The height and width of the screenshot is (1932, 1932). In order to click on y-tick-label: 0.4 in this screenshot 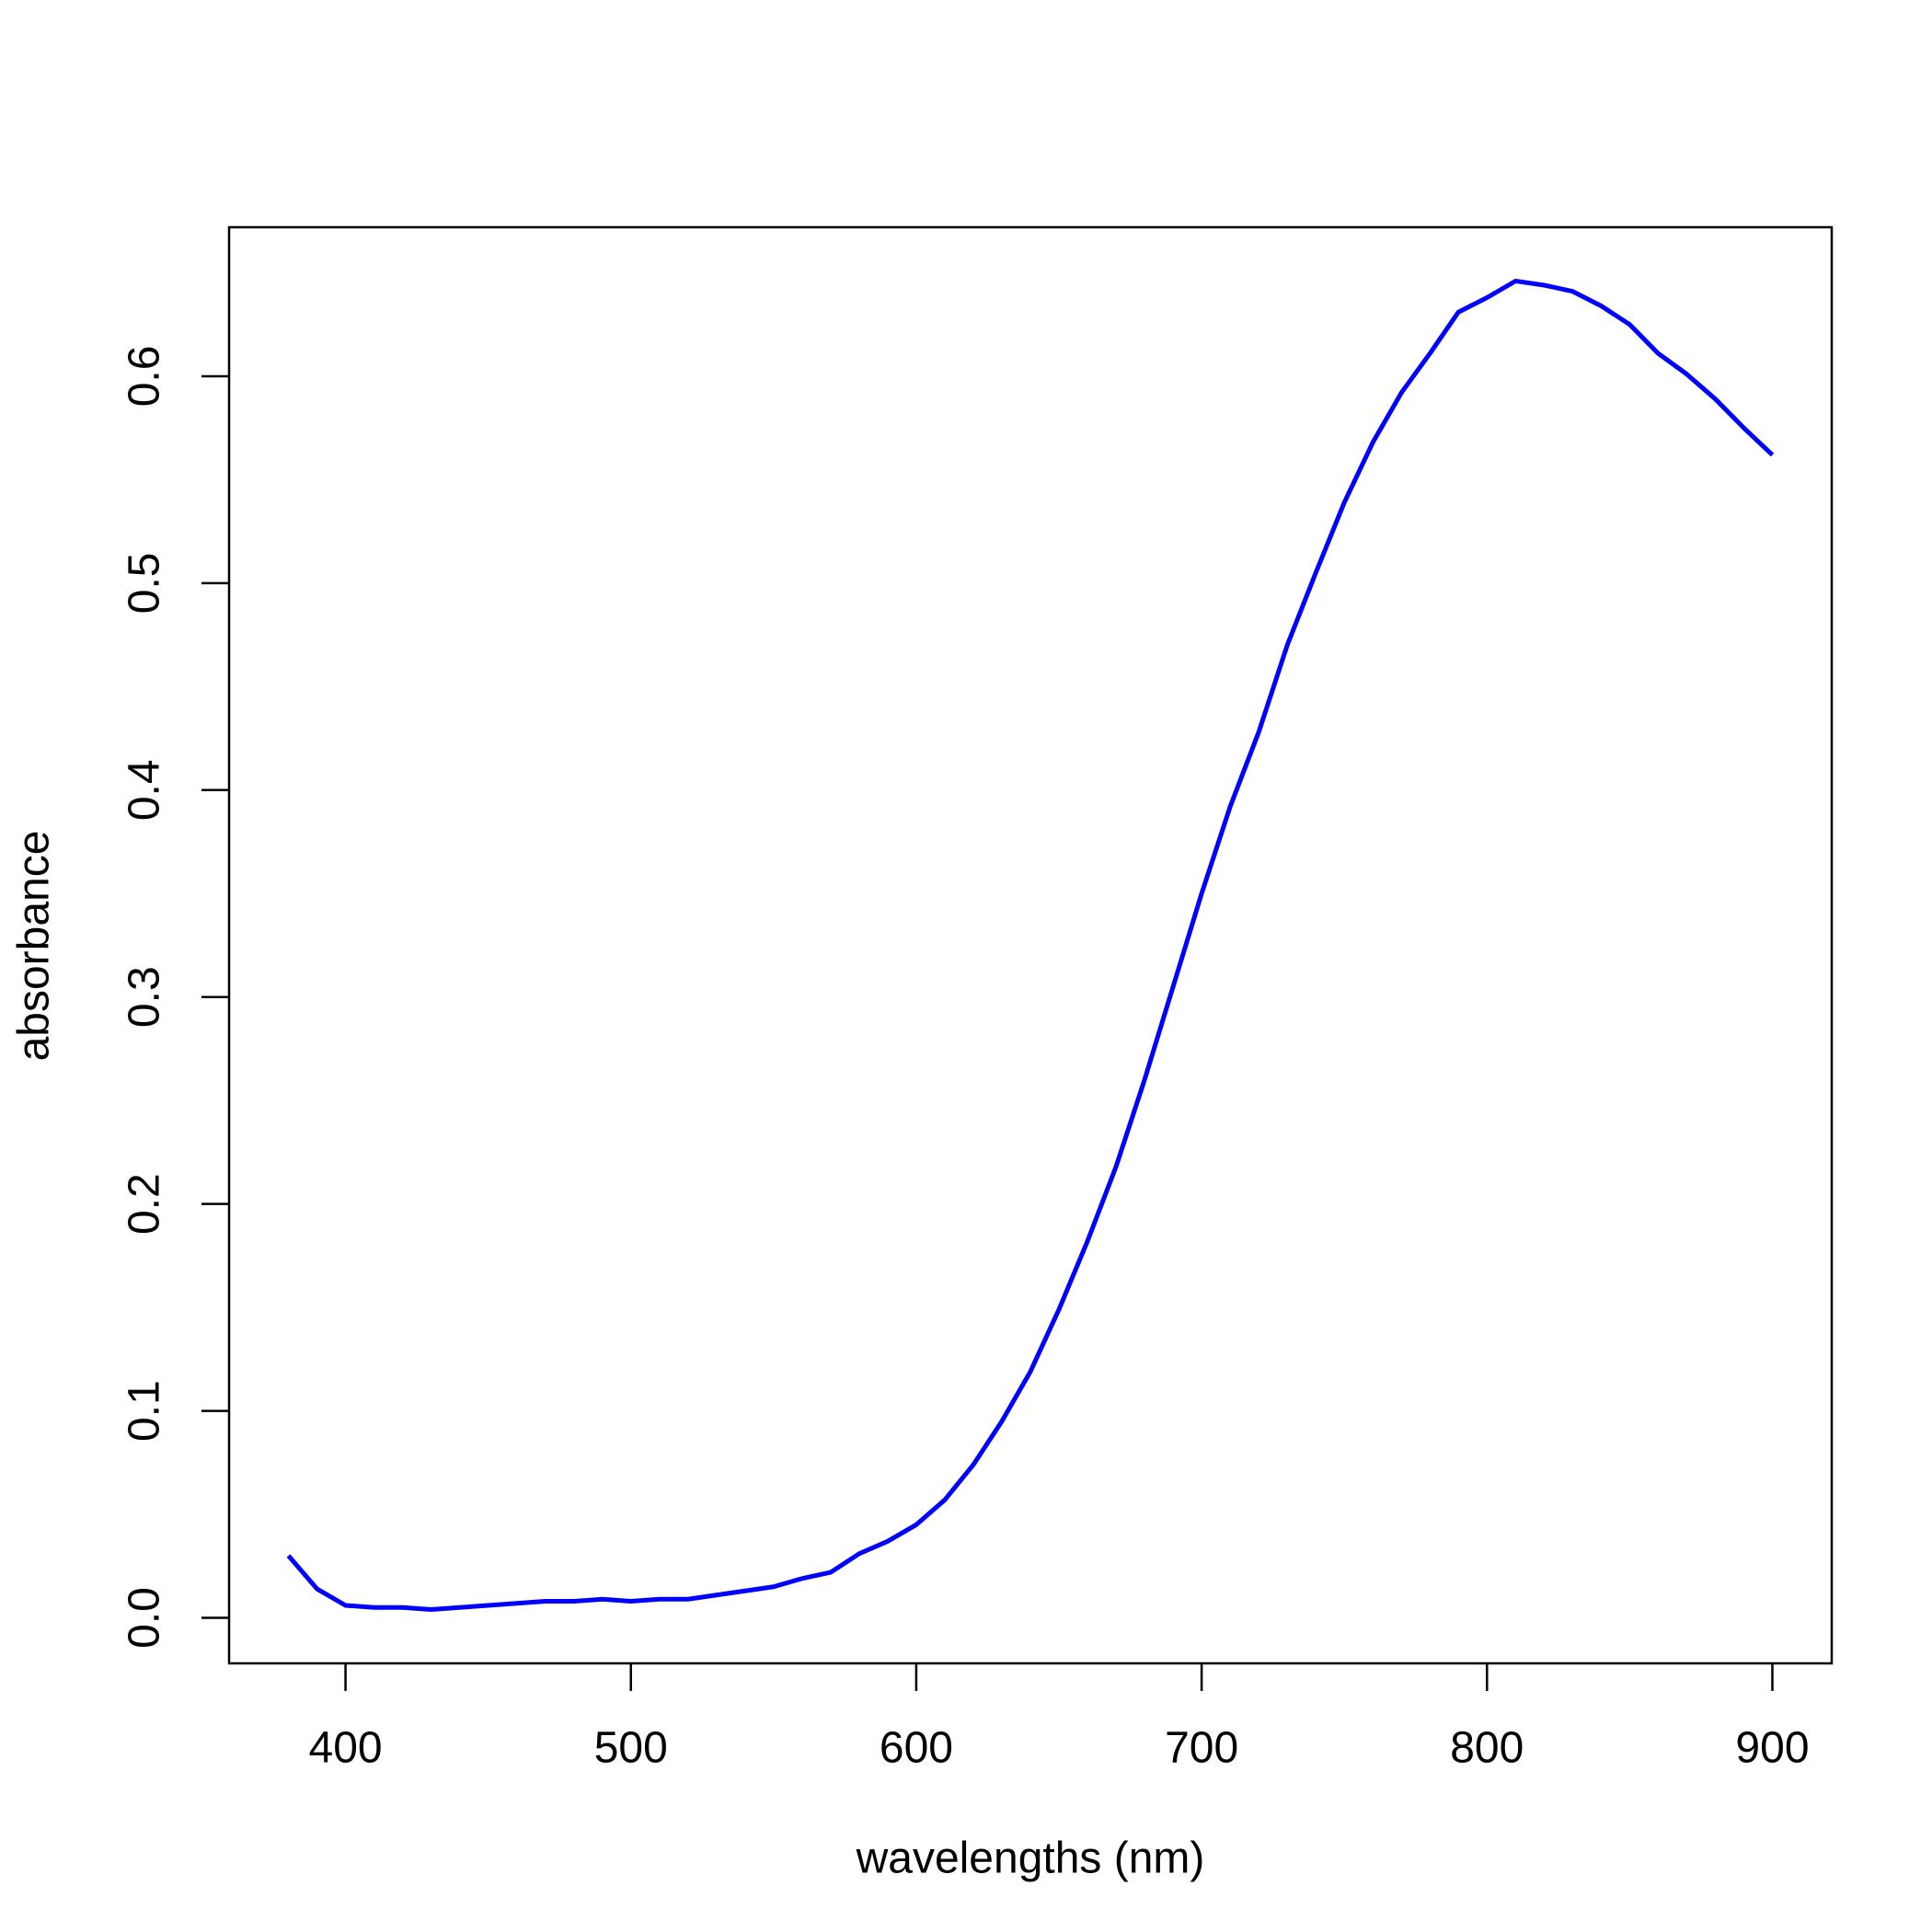, I will do `click(145, 790)`.